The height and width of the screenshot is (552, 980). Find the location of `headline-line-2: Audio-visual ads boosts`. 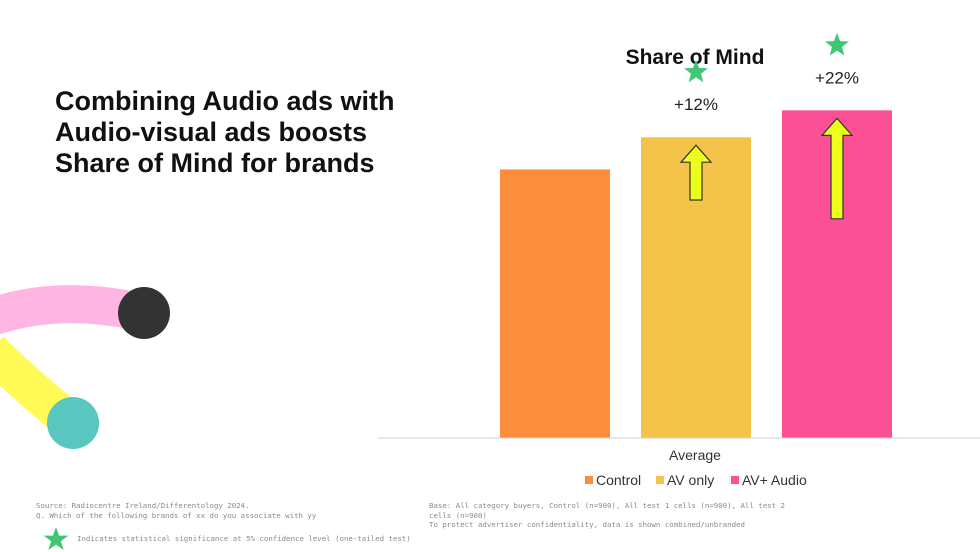

headline-line-2: Audio-visual ads boosts is located at coordinates (211, 132).